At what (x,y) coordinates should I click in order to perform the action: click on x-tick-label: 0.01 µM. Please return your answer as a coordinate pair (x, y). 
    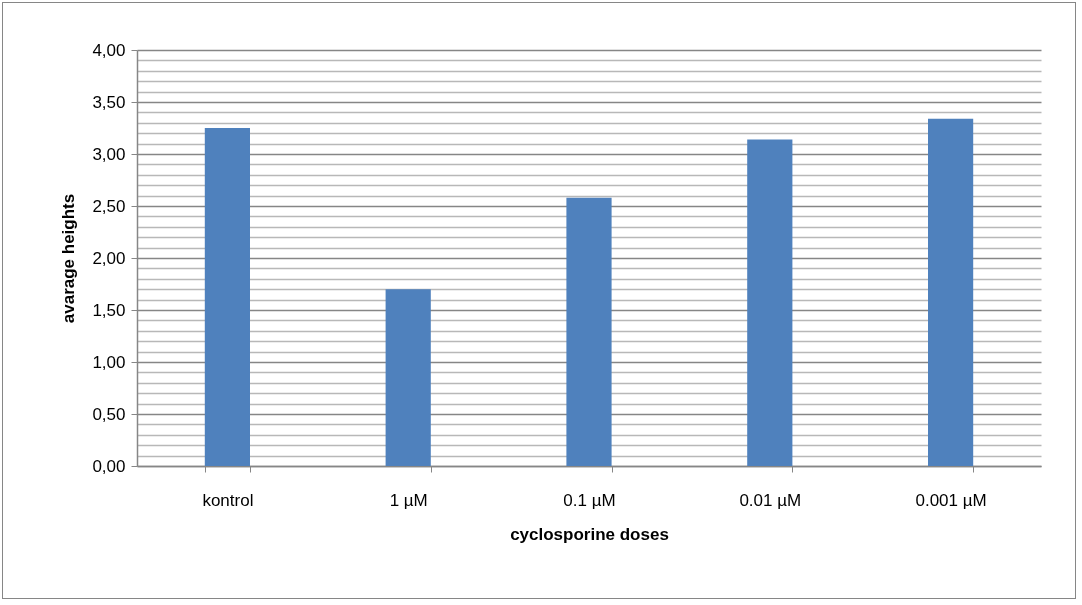
    Looking at the image, I should click on (770, 500).